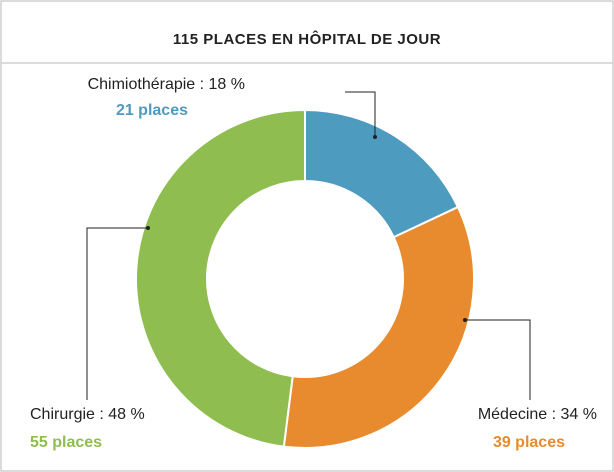  Describe the element at coordinates (307, 39) in the screenshot. I see `chart-title: 115 PLACES EN HÔPITAL DE JOUR` at that location.